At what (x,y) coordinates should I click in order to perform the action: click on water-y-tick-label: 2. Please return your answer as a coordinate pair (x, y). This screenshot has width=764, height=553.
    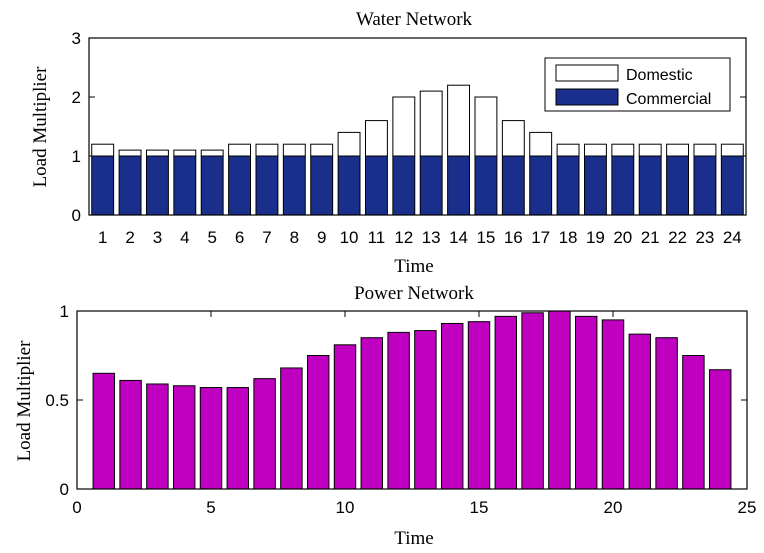
    Looking at the image, I should click on (76, 97).